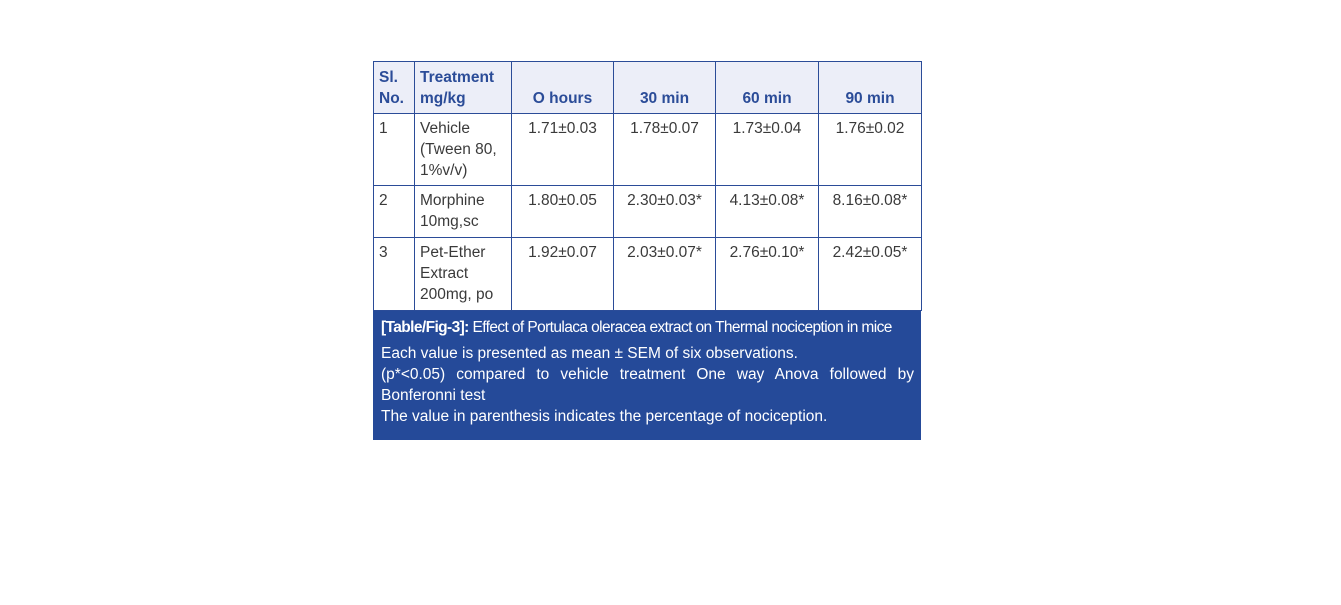  Describe the element at coordinates (664, 274) in the screenshot. I see `cell: 2.03±0.07*` at that location.